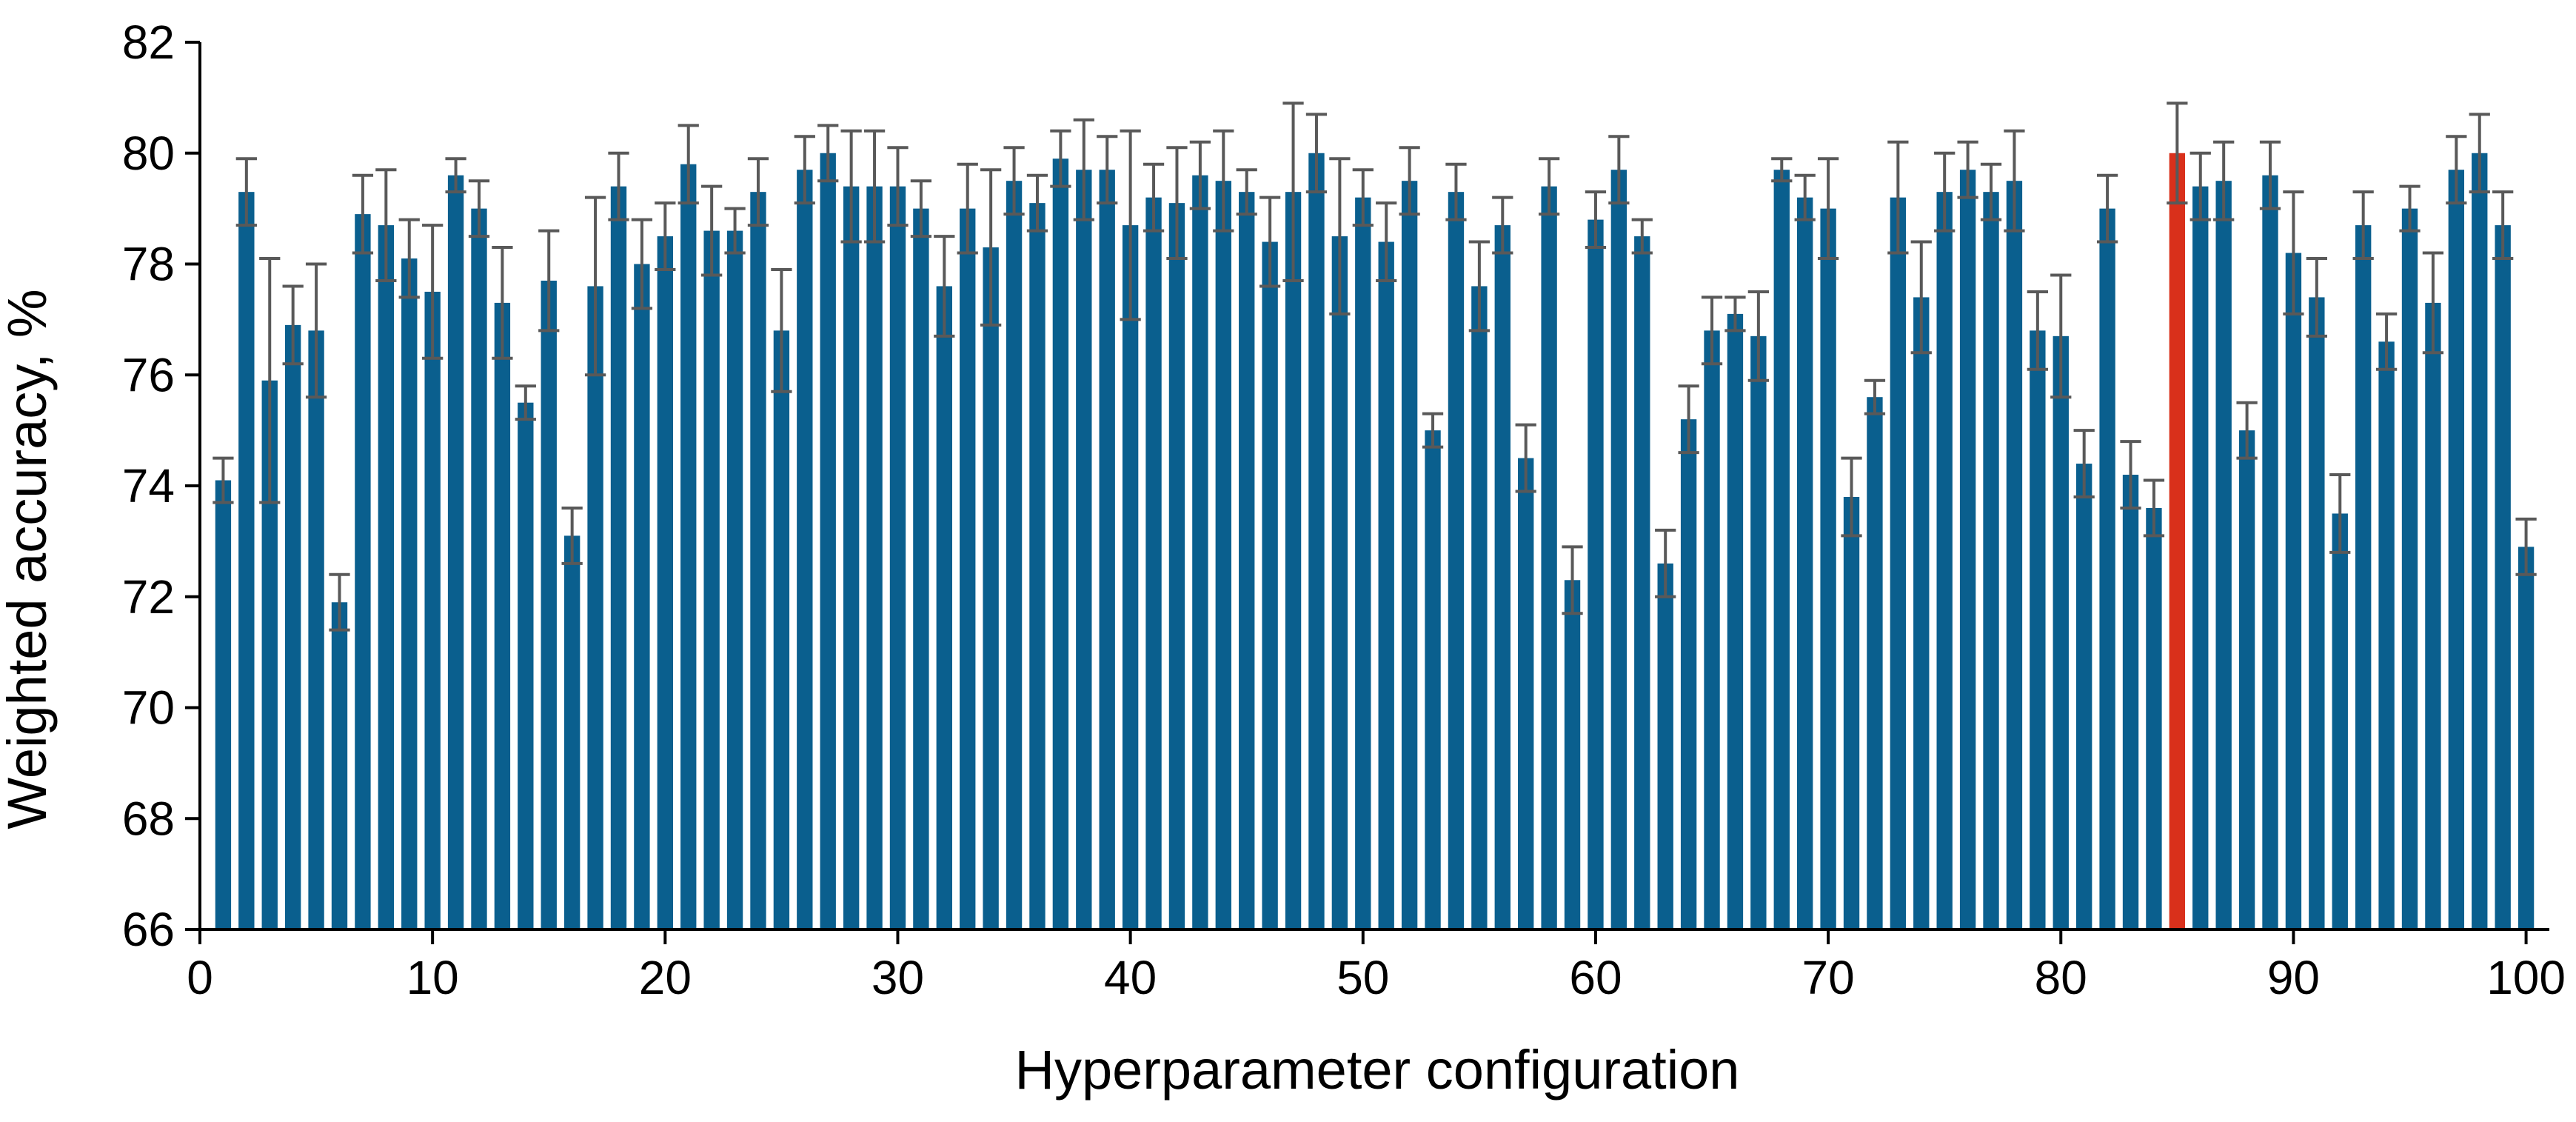 Image resolution: width=2576 pixels, height=1122 pixels. What do you see at coordinates (148, 42) in the screenshot?
I see `y-tick-label: 82` at bounding box center [148, 42].